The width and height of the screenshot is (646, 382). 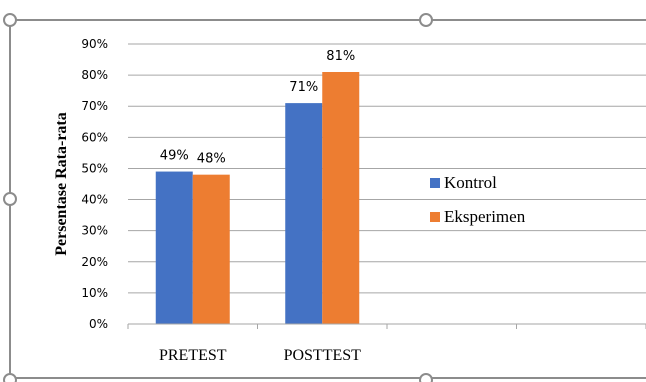 I want to click on y-tick-label: 70%, so click(x=94, y=106).